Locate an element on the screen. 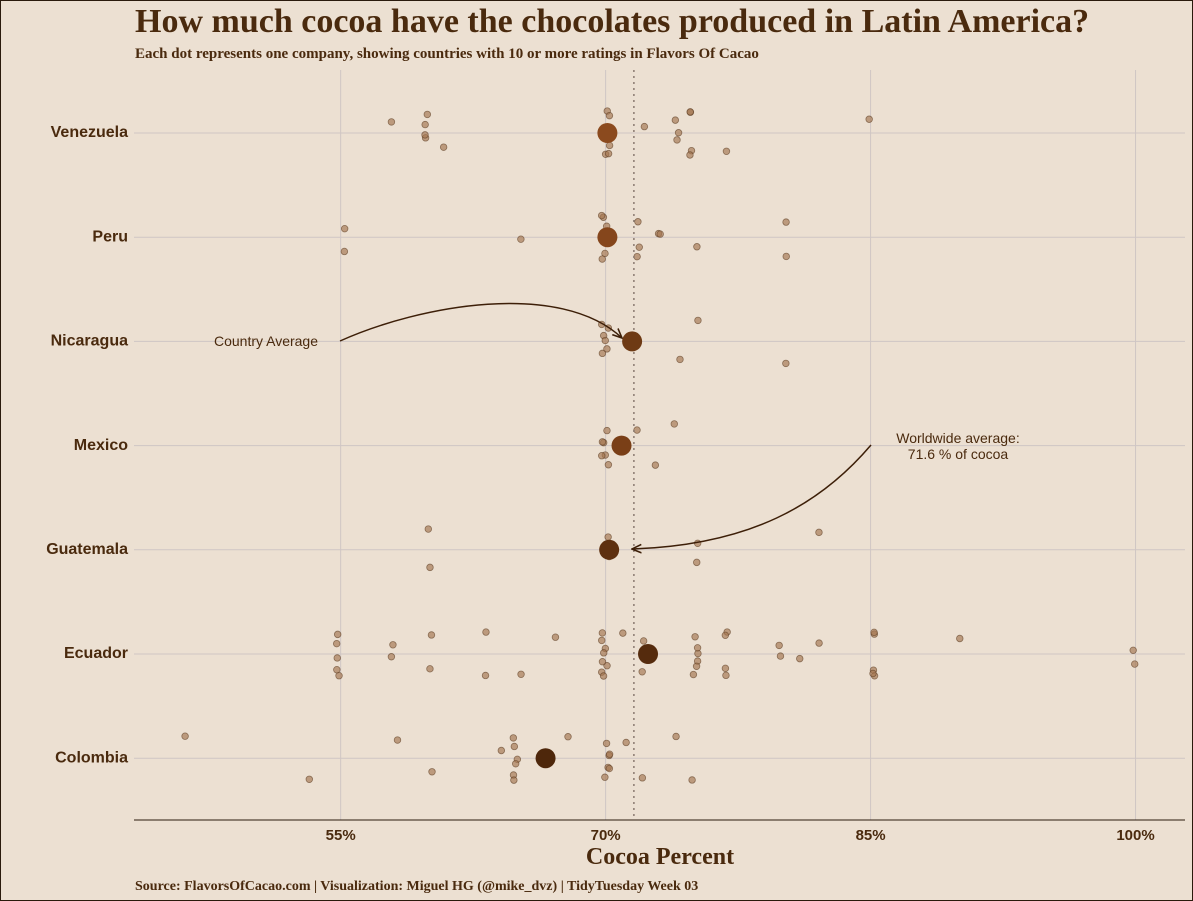 The height and width of the screenshot is (901, 1193). y-tick-label: Colombia is located at coordinates (91, 757).